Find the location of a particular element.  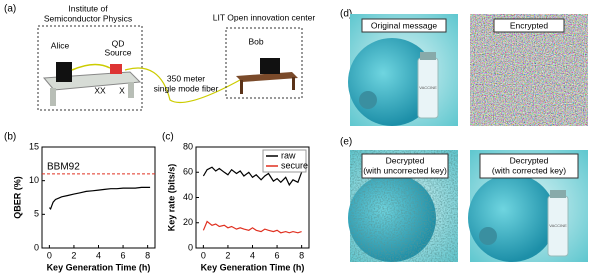

globe is located at coordinates (512, 218).